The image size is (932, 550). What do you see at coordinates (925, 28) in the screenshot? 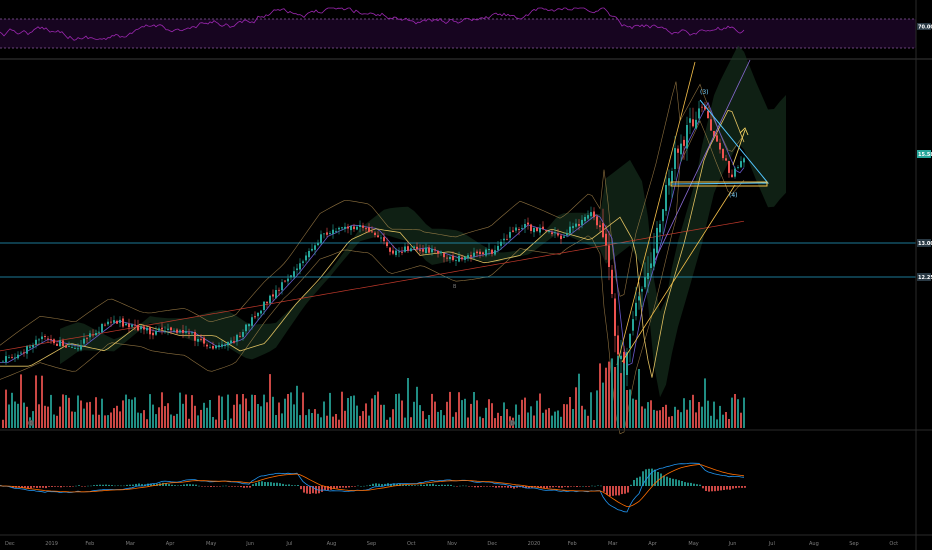
I see `rsi-value-label: 70.00` at bounding box center [925, 28].